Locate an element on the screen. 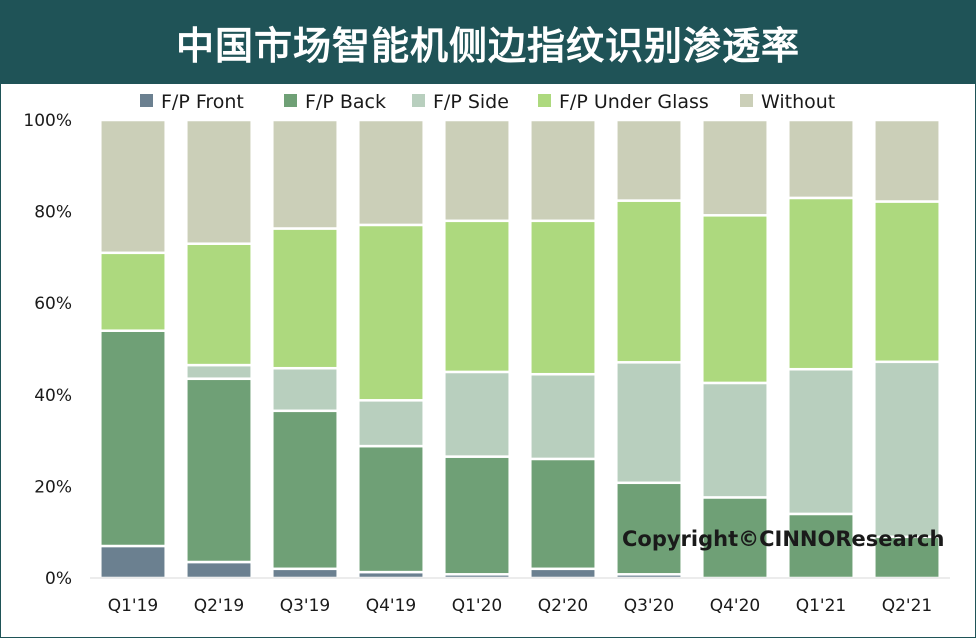 This screenshot has height=638, width=976. x-tick-label: Q2'21 is located at coordinates (907, 606).